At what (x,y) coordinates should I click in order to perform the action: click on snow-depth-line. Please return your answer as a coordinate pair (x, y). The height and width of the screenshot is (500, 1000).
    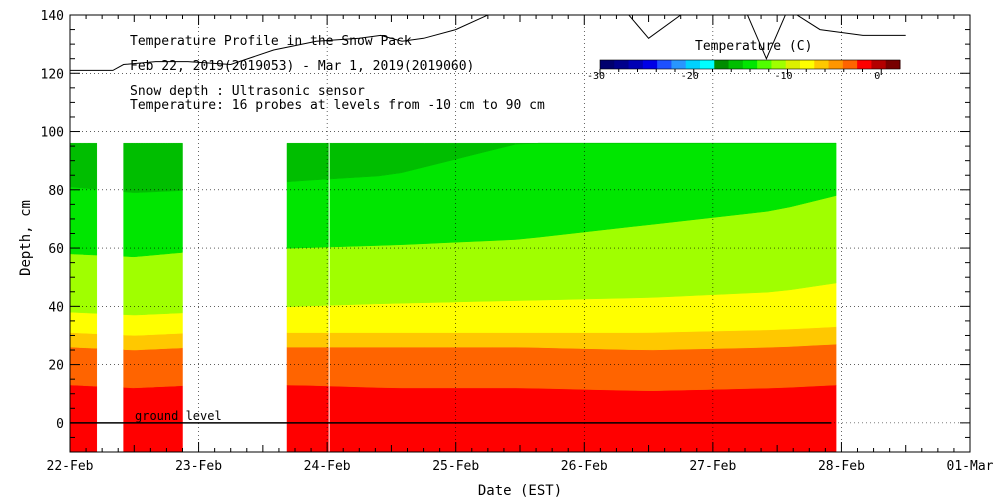
    Looking at the image, I should click on (488, 43).